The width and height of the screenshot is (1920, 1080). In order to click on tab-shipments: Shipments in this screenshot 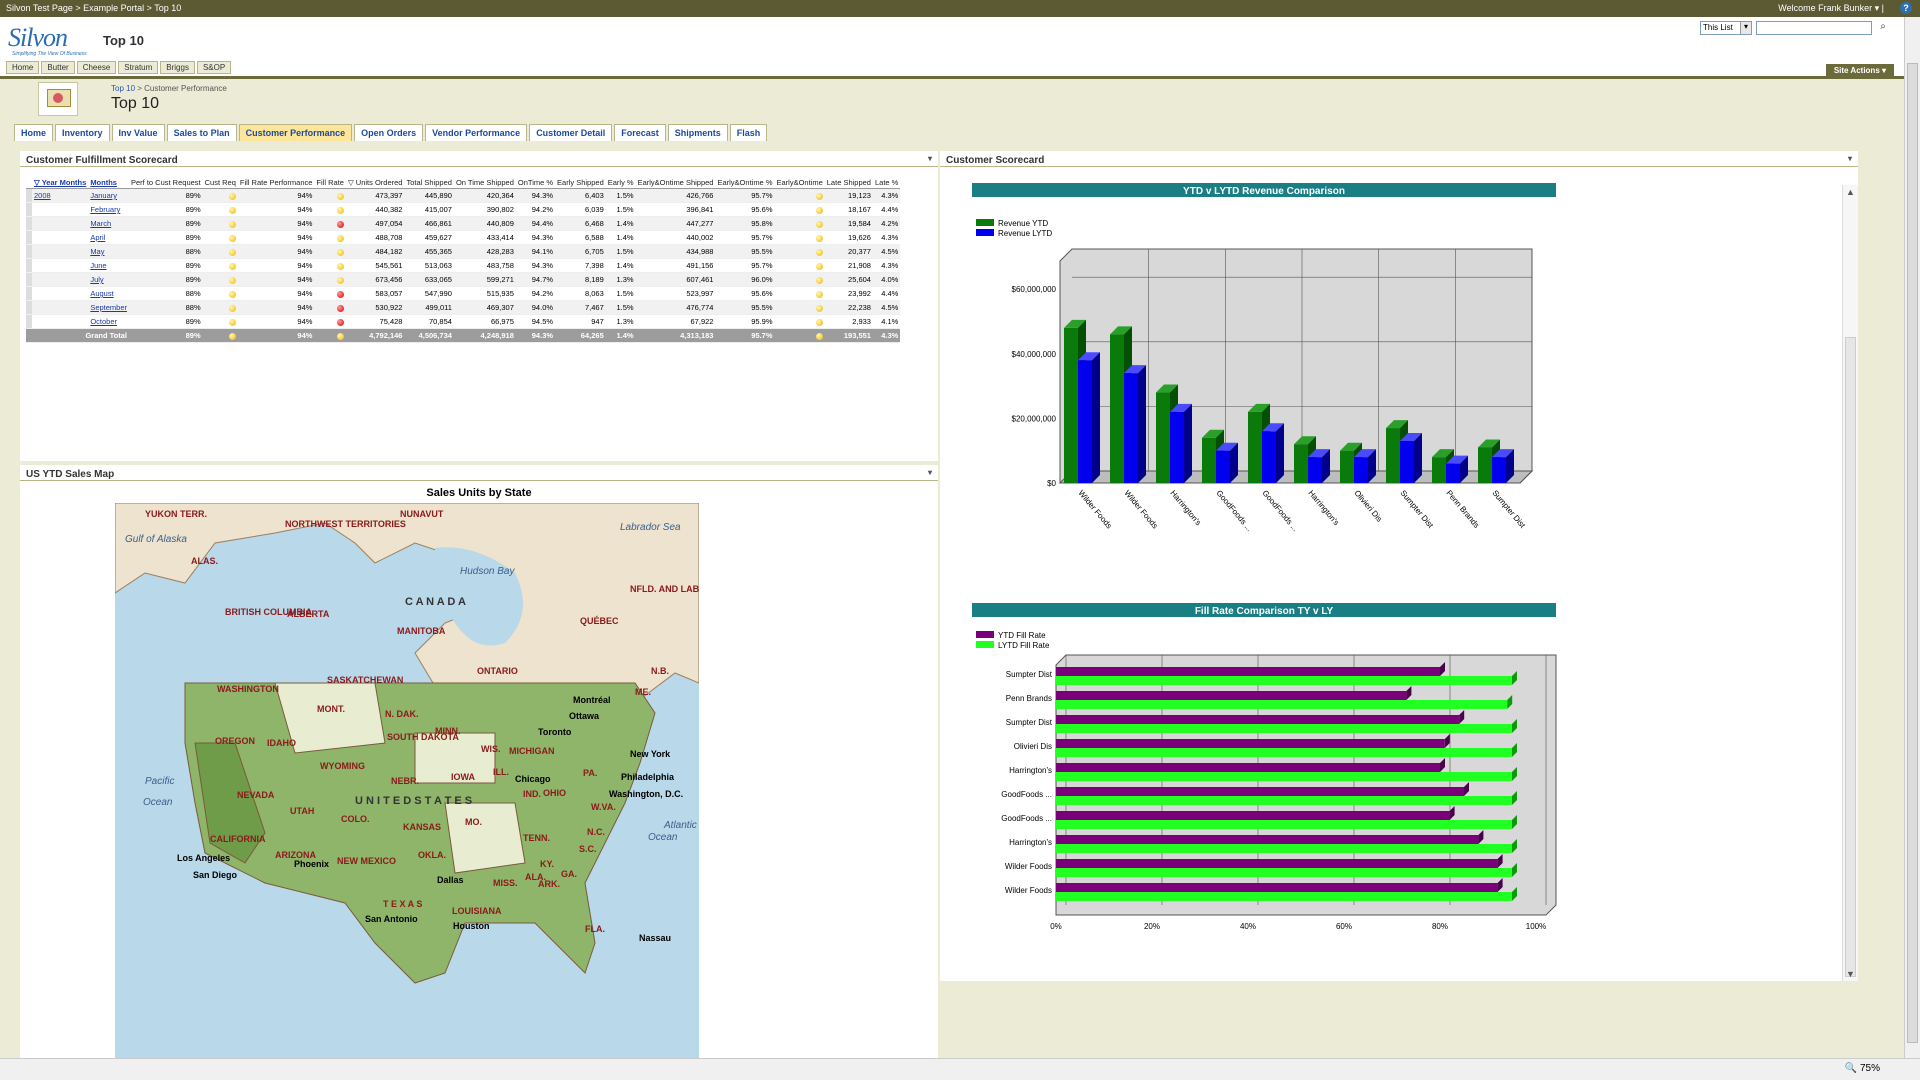, I will do `click(697, 132)`.